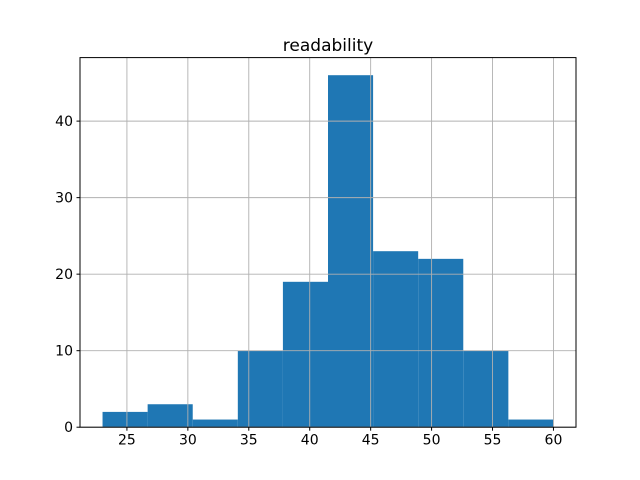 The image size is (640, 480). Describe the element at coordinates (493, 441) in the screenshot. I see `x-tick-label: 55` at that location.